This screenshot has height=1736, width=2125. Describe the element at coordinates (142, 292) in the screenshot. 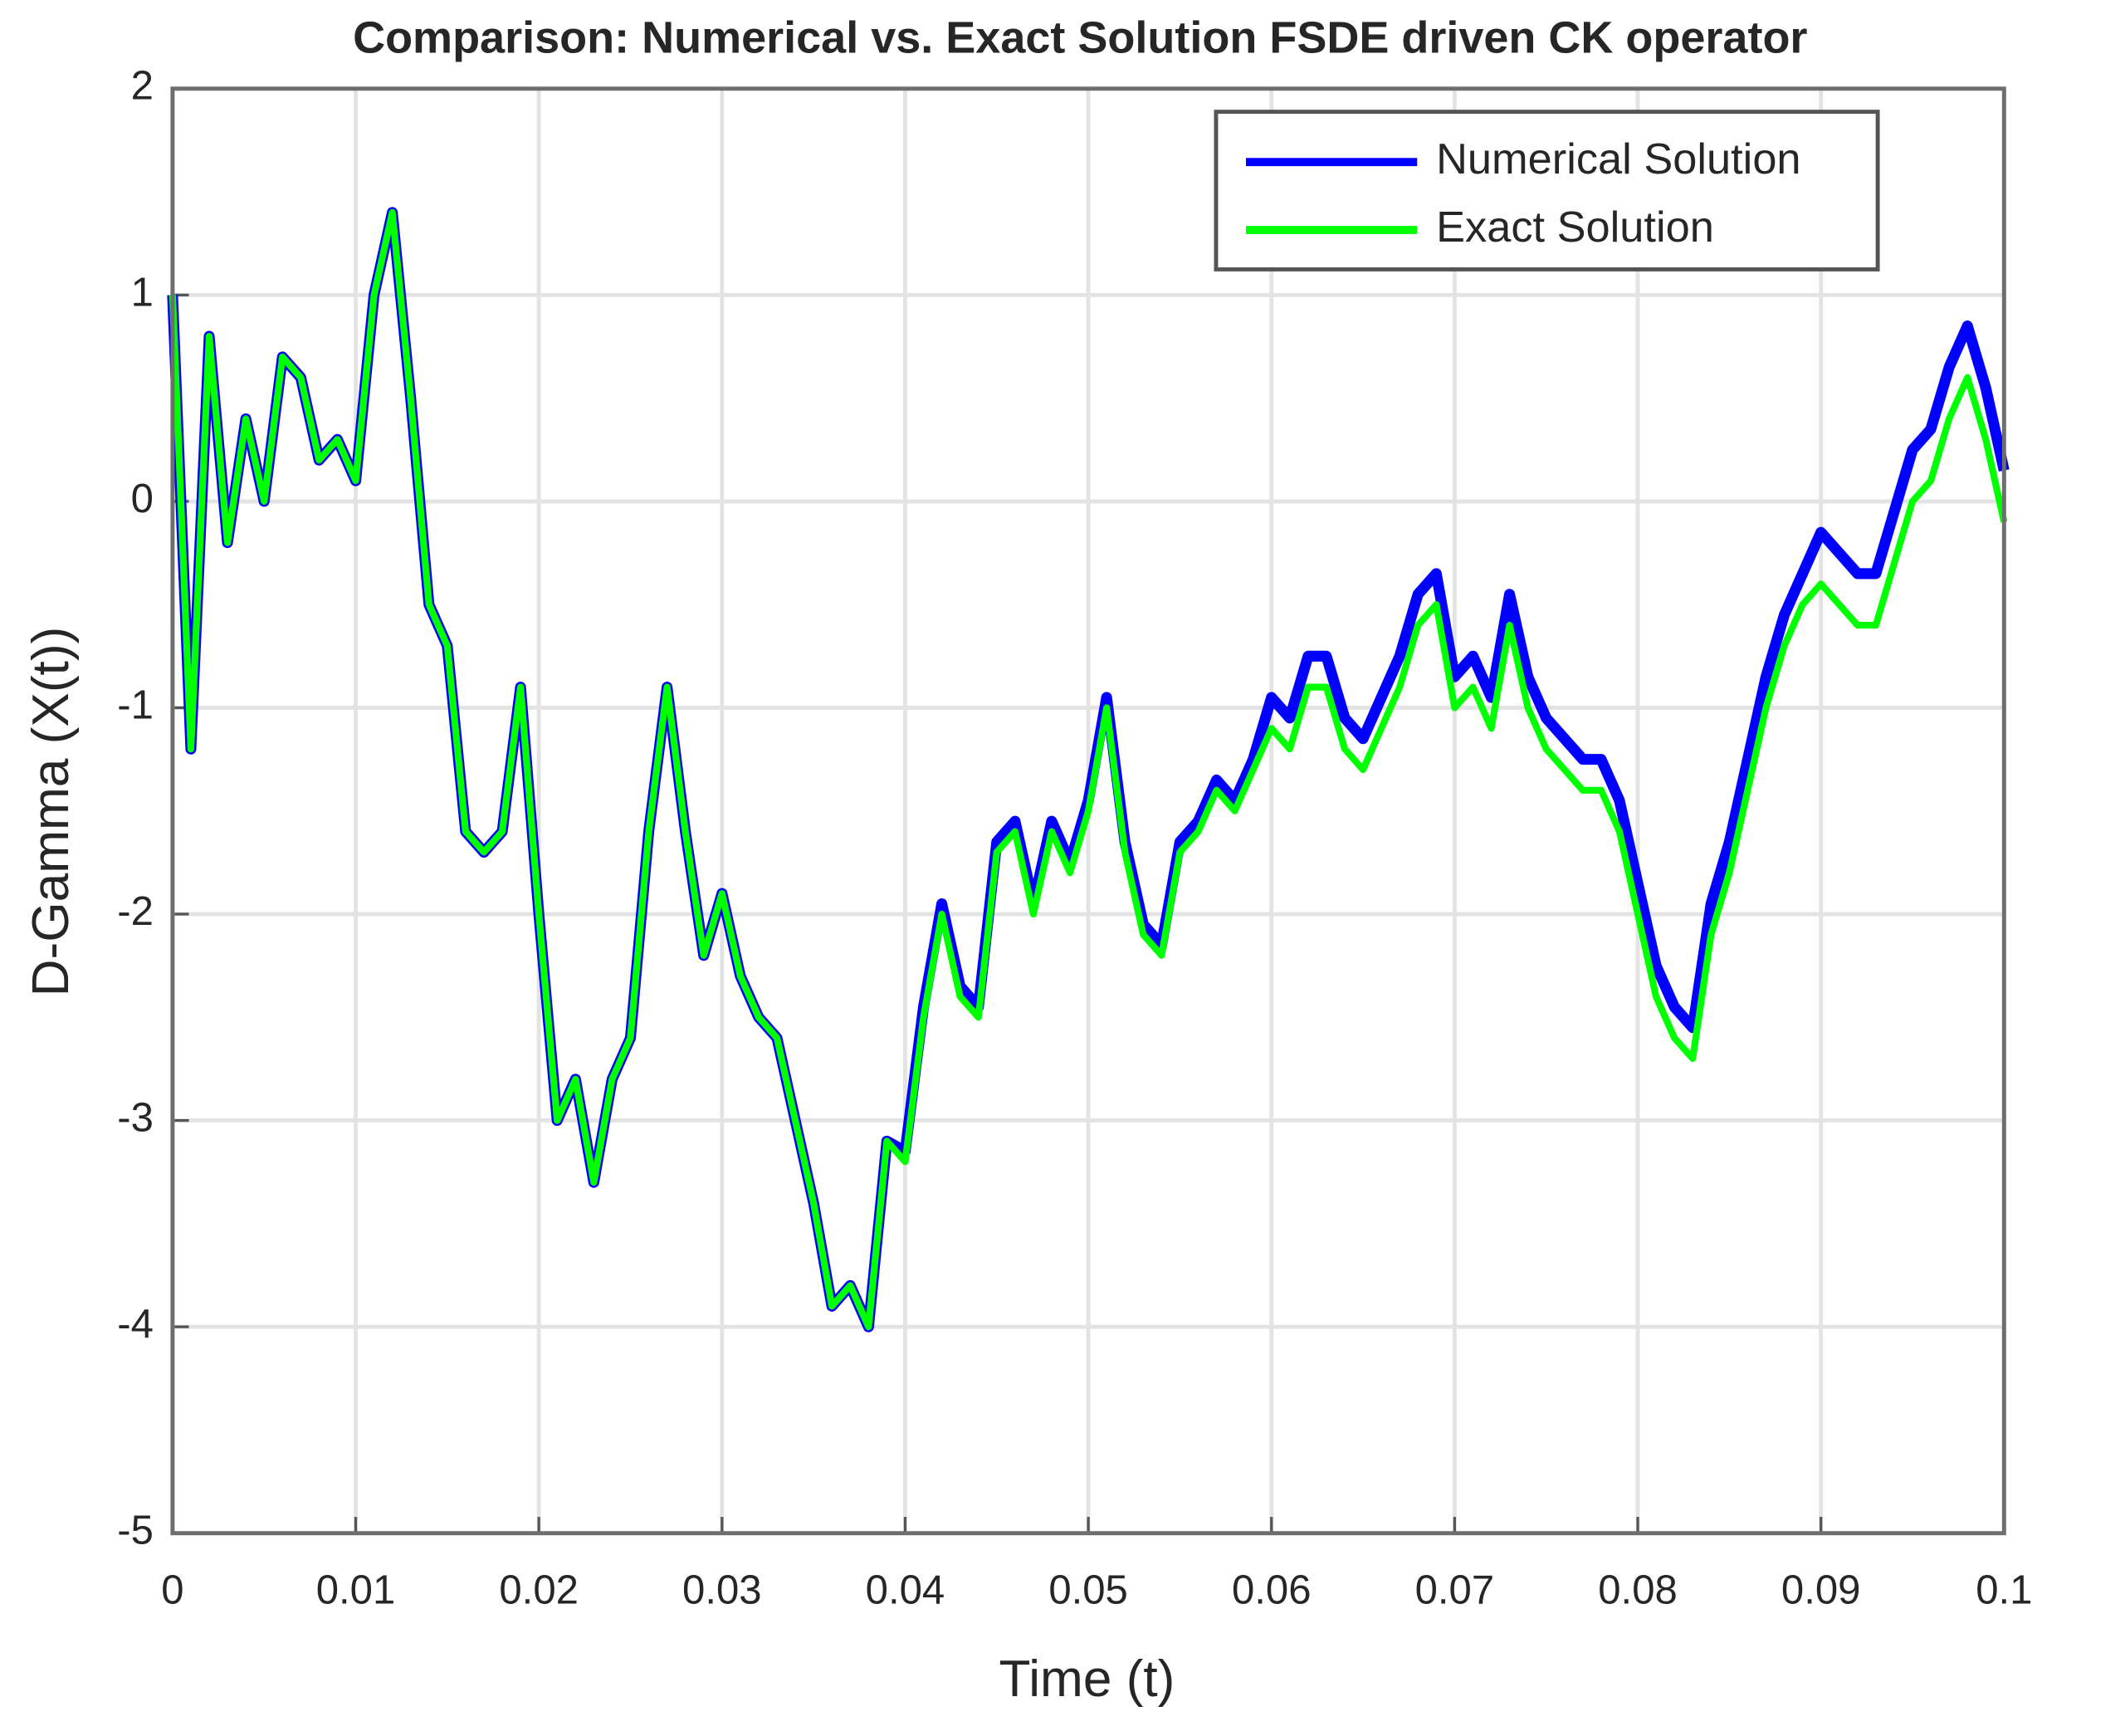

I see `y-tick-label: 1` at that location.